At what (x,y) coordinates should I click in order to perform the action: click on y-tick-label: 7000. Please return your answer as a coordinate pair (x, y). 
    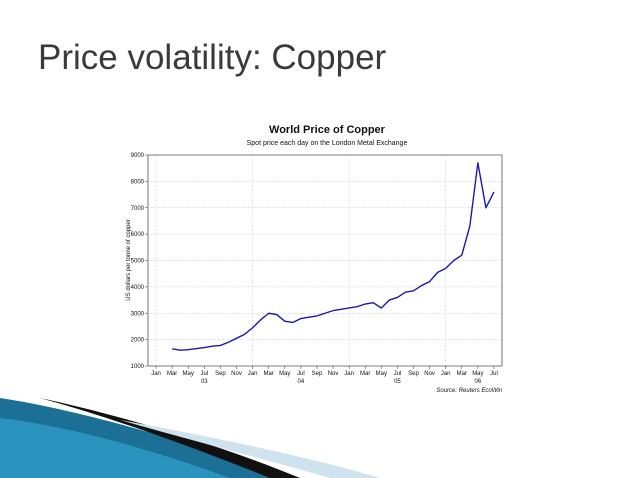
    Looking at the image, I should click on (138, 209).